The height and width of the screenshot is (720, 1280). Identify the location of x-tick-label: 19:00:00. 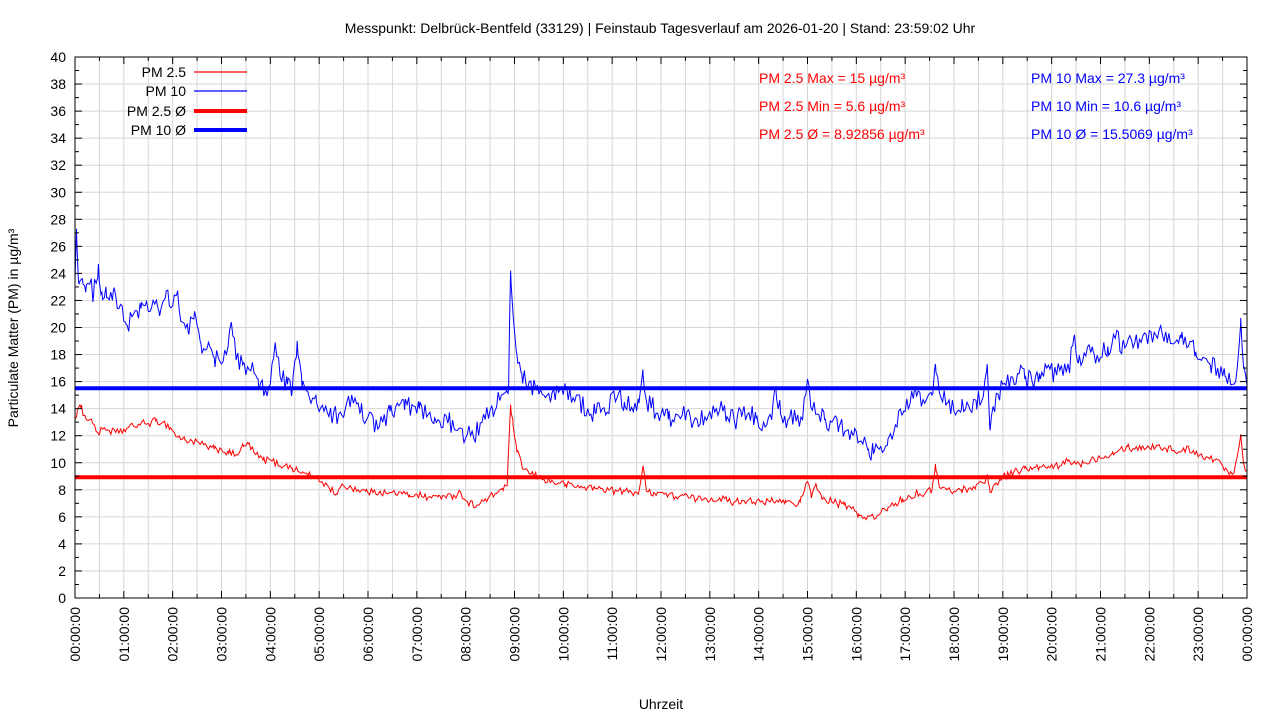
(1003, 634).